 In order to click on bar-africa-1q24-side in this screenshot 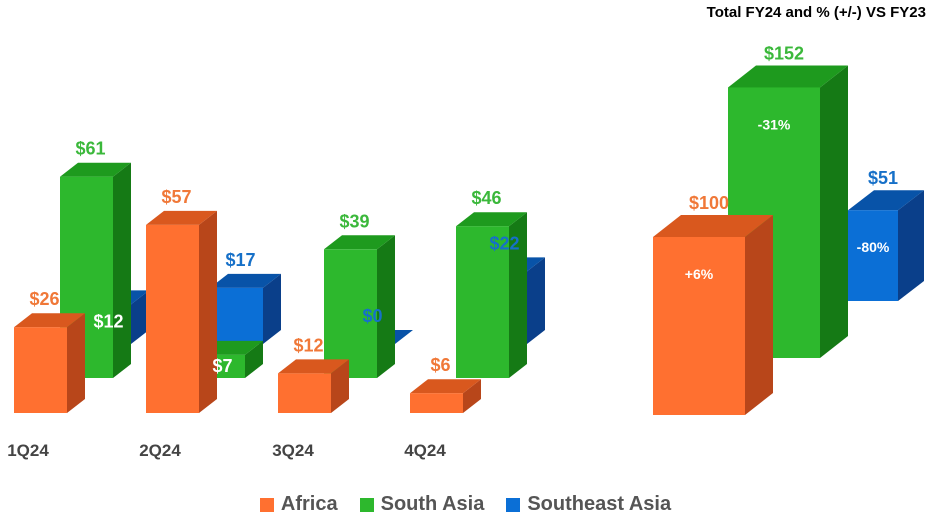, I will do `click(76, 363)`.